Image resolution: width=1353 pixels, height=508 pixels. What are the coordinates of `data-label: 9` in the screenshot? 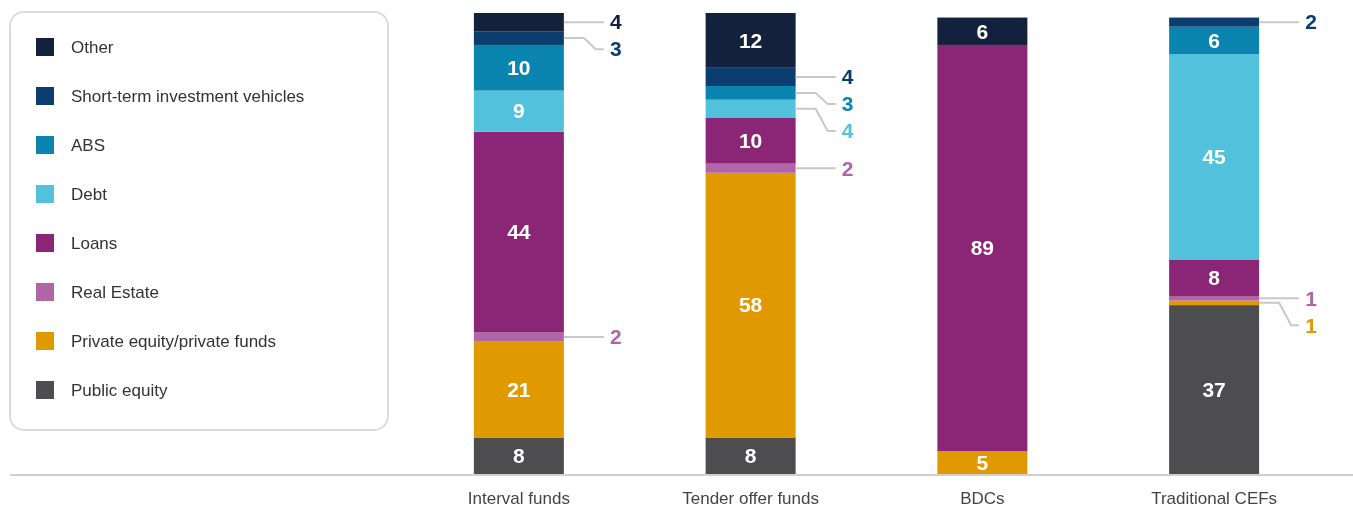 It's located at (519, 111).